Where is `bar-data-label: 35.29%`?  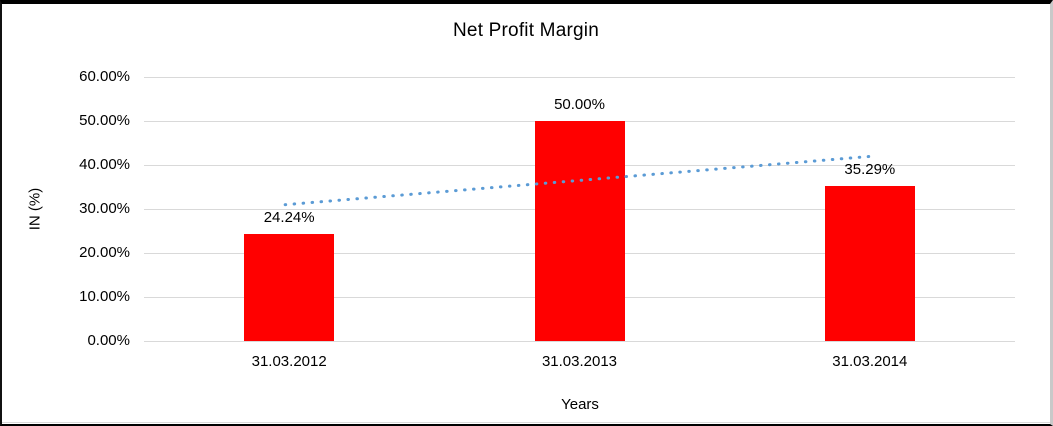
bar-data-label: 35.29% is located at coordinates (870, 169).